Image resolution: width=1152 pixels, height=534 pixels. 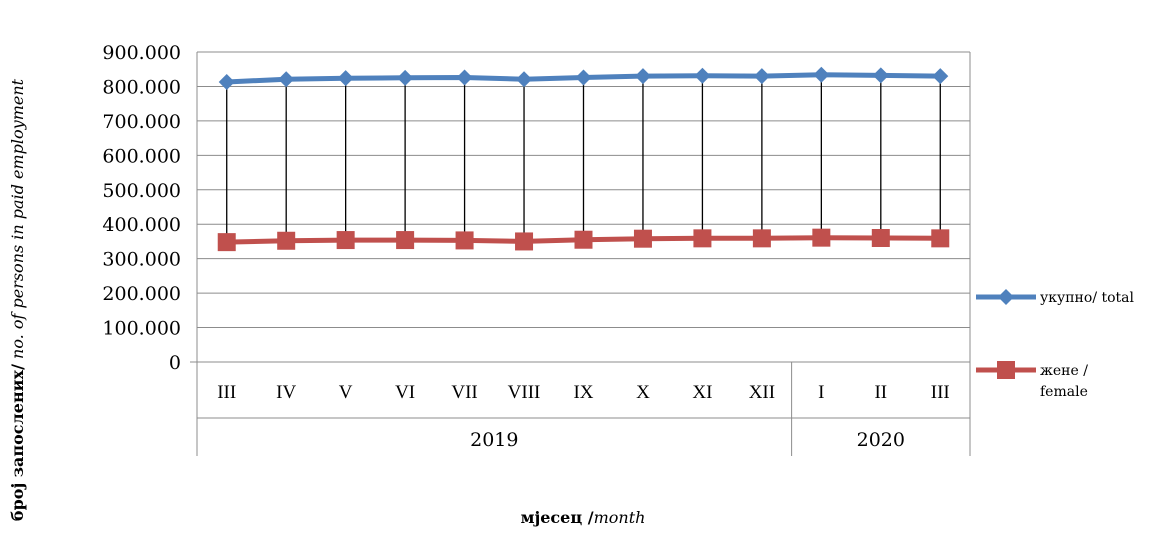 What do you see at coordinates (702, 392) in the screenshot?
I see `x-tick-label: XI` at bounding box center [702, 392].